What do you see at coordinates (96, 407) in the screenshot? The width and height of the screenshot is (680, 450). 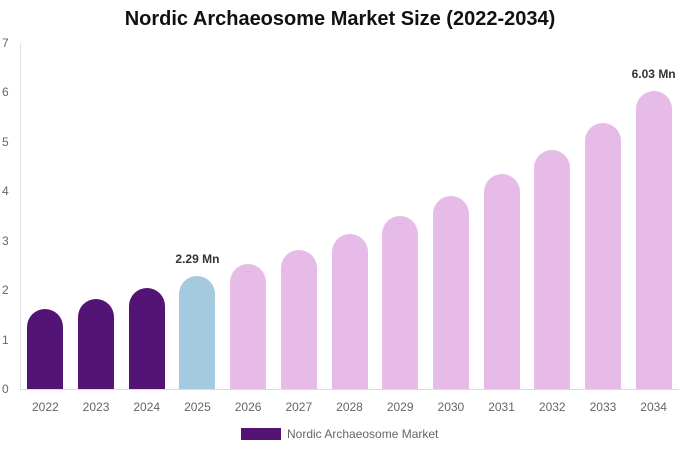 I see `x-tick-label: 2023` at bounding box center [96, 407].